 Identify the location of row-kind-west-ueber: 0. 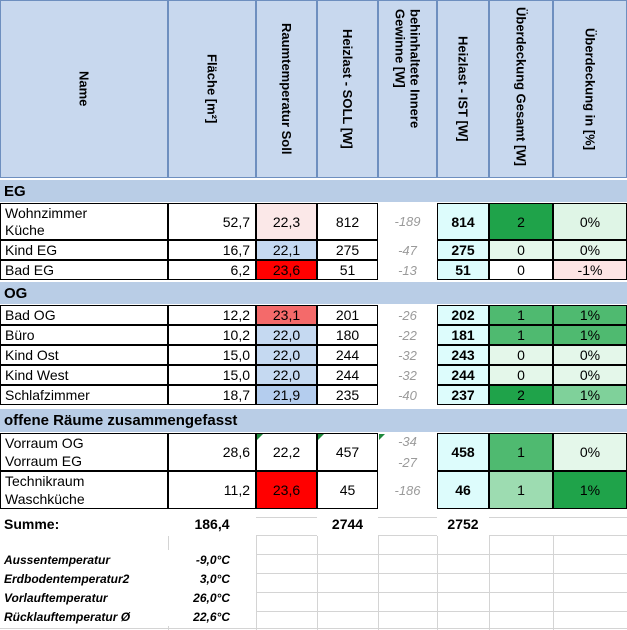
(521, 375).